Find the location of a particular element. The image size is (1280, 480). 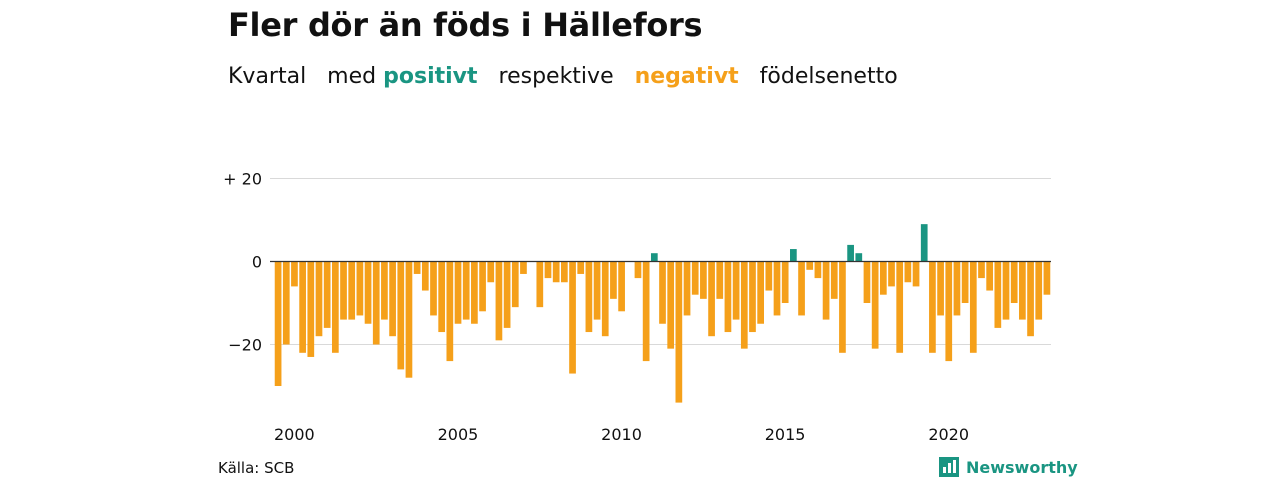

subtitle-text-2: respektive is located at coordinates (556, 76).